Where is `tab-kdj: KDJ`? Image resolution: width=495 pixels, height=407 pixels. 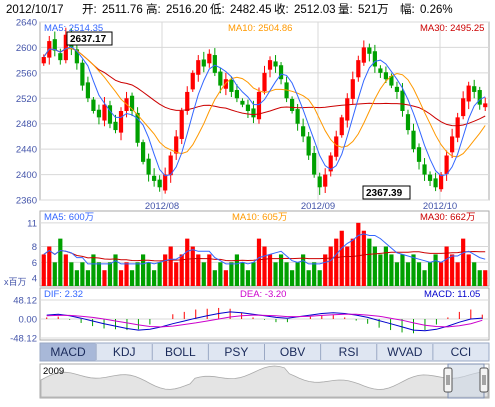
tab-kdj: KDJ is located at coordinates (115, 352).